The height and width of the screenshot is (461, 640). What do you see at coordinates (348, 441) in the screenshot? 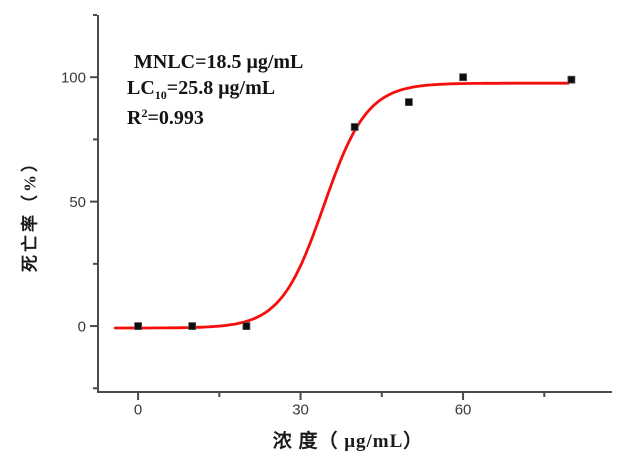
I see `x-axis-label: 浓 度（ μg/mL）` at bounding box center [348, 441].